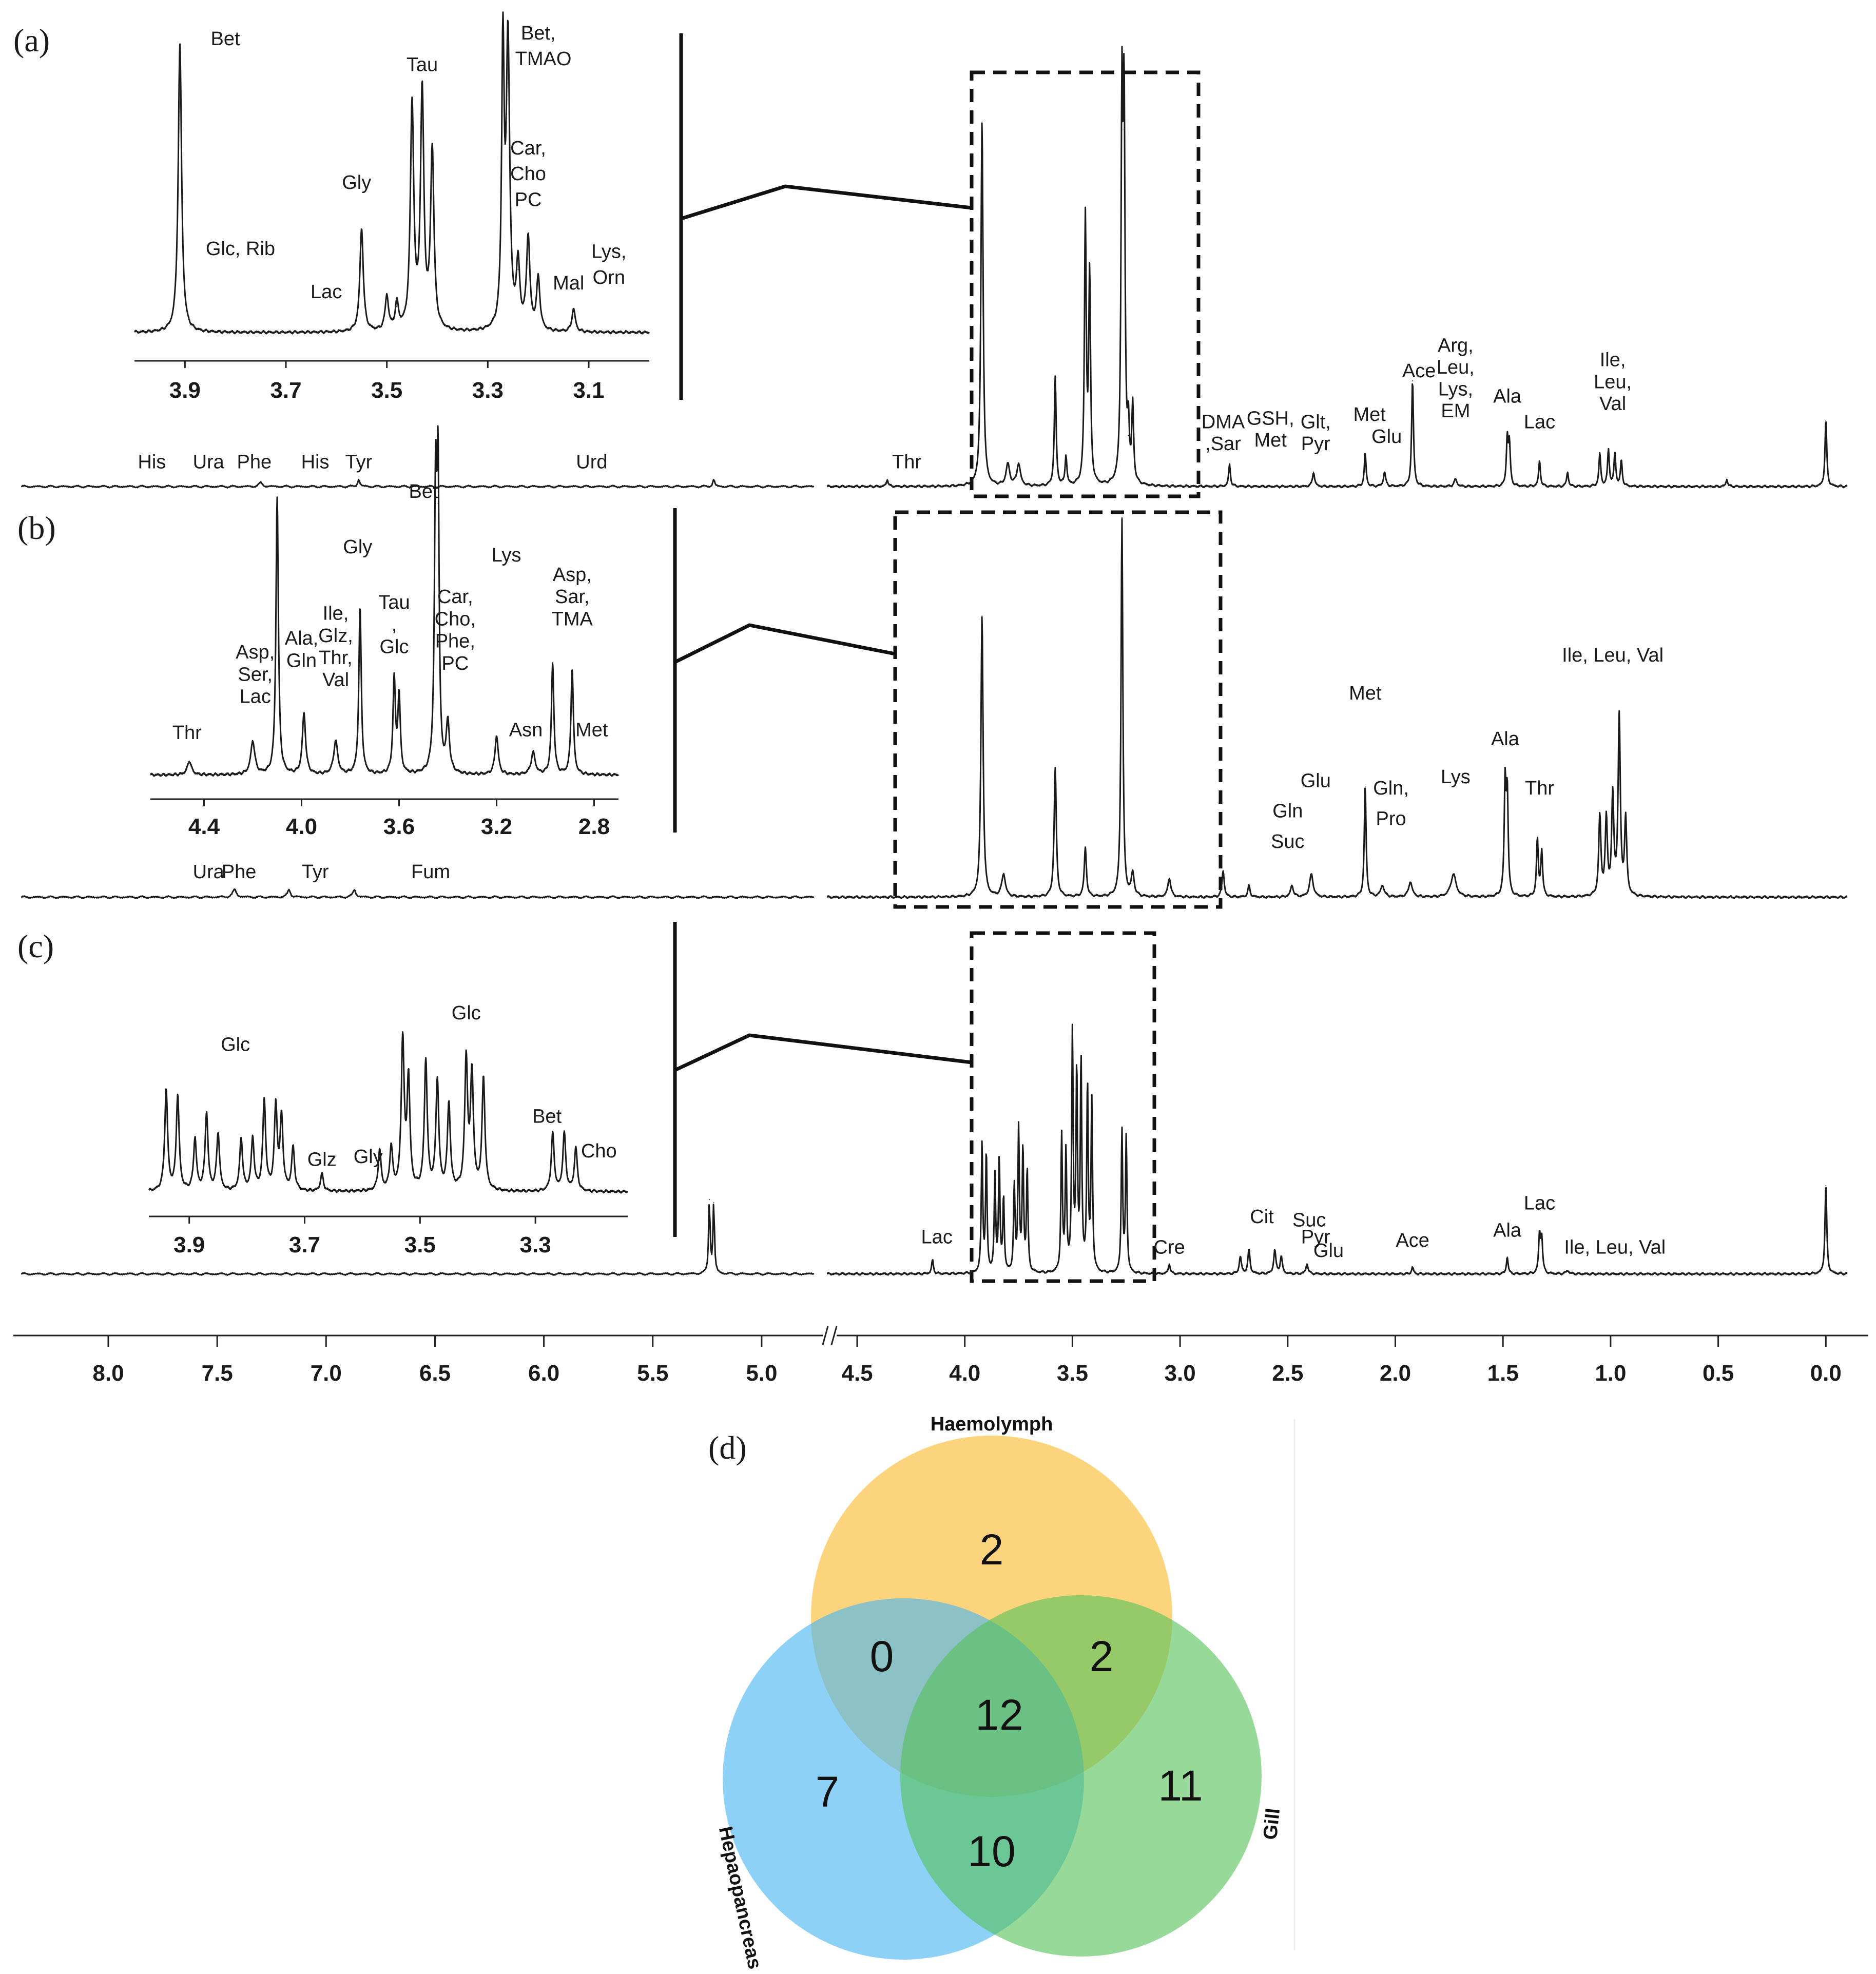  What do you see at coordinates (204, 826) in the screenshot?
I see `panel-b-inset-tick-label-0: 4.4` at bounding box center [204, 826].